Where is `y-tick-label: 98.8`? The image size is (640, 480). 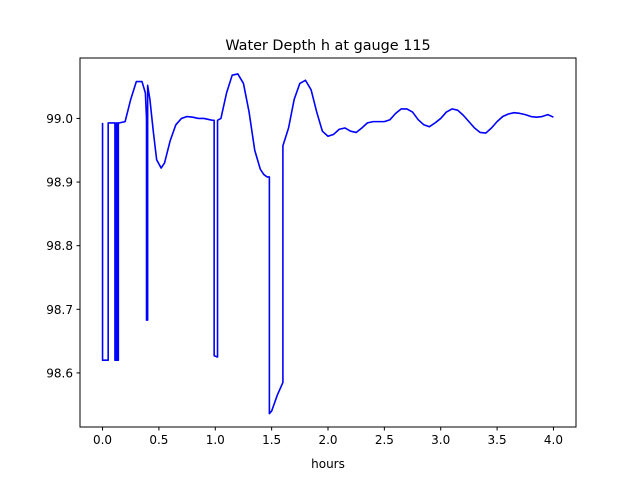
y-tick-label: 98.8 is located at coordinates (59, 246).